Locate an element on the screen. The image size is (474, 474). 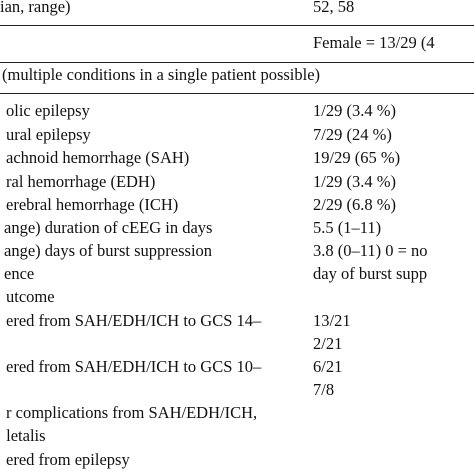
row-label: ered from SAH/EDH/ICH to GCS 10– is located at coordinates (134, 366).